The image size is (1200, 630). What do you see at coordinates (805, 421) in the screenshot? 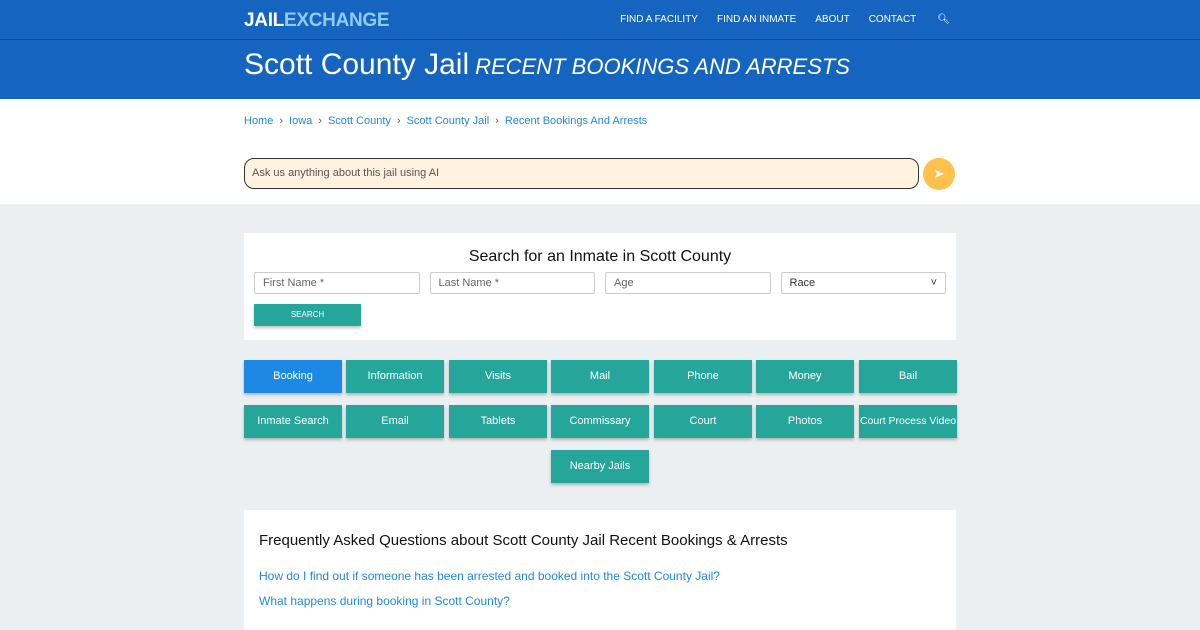
I see `nav-button-photos: Photos` at bounding box center [805, 421].